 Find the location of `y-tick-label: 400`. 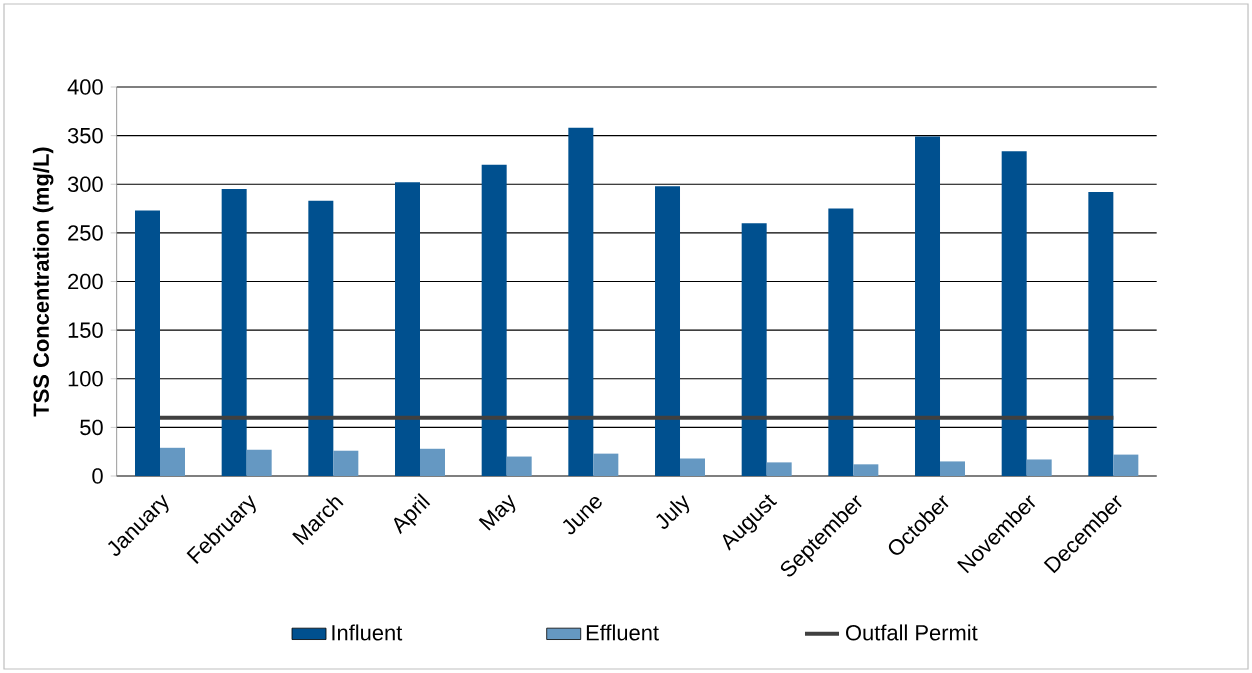

y-tick-label: 400 is located at coordinates (85, 87).